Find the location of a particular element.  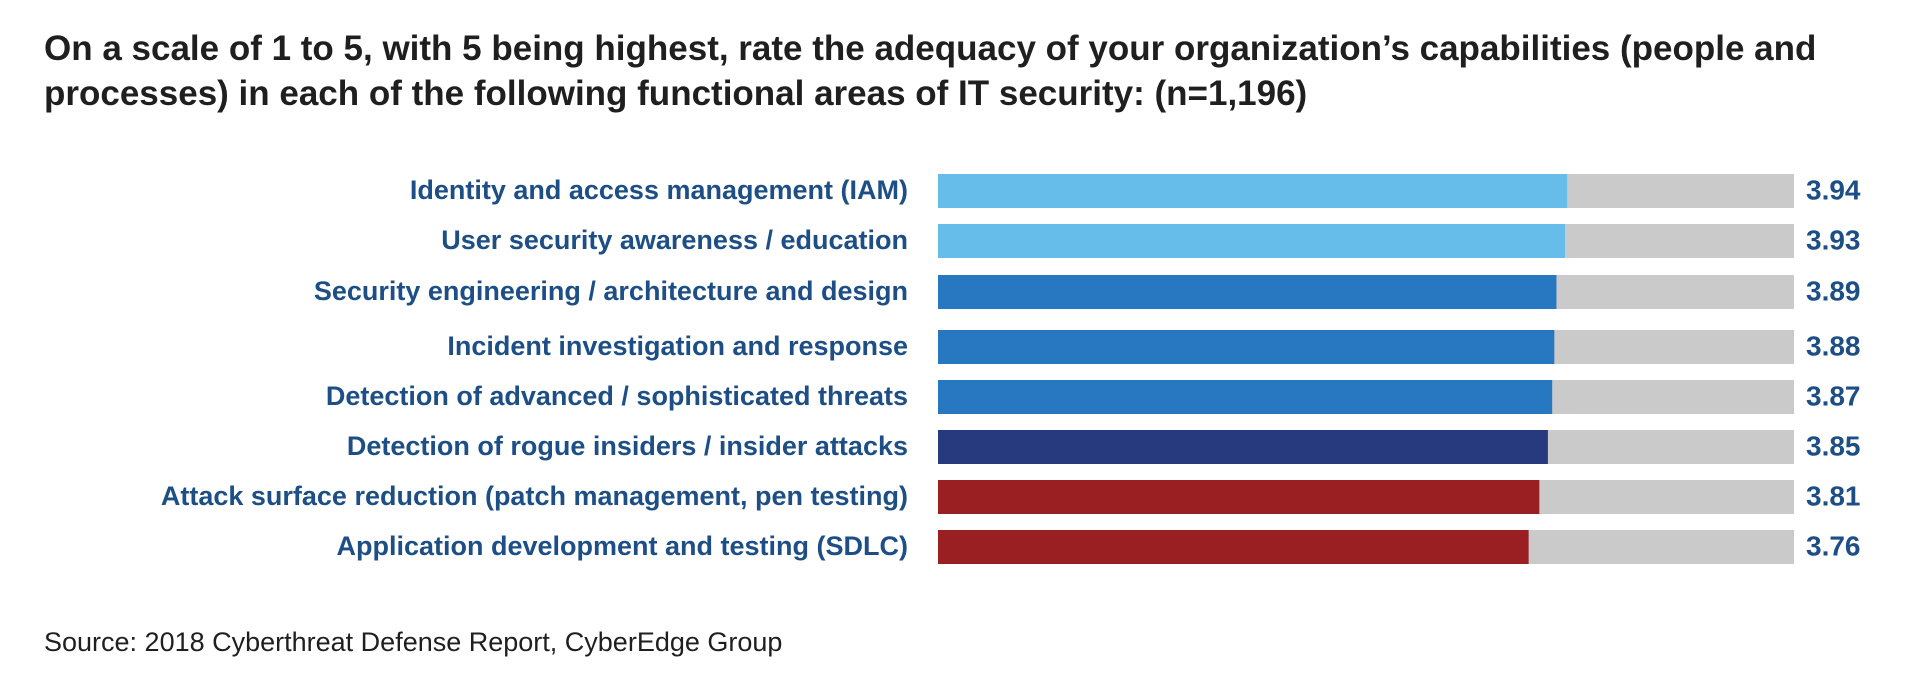

data-label: 3.89 is located at coordinates (1833, 290).